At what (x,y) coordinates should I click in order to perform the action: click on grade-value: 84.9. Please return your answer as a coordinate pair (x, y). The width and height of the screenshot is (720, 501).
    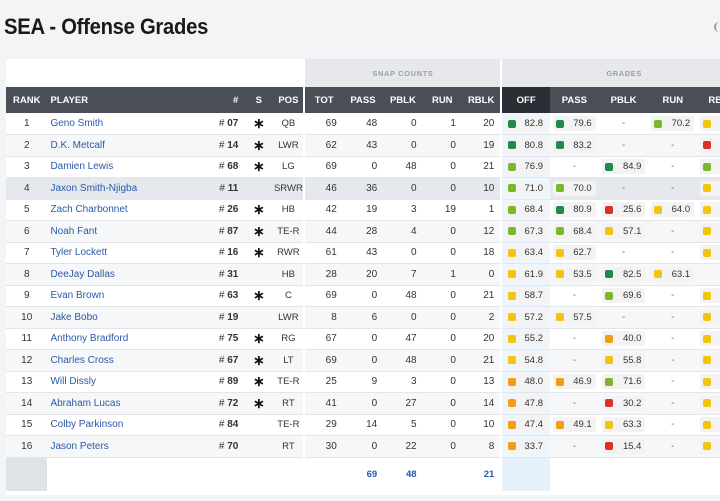
    Looking at the image, I should click on (632, 167).